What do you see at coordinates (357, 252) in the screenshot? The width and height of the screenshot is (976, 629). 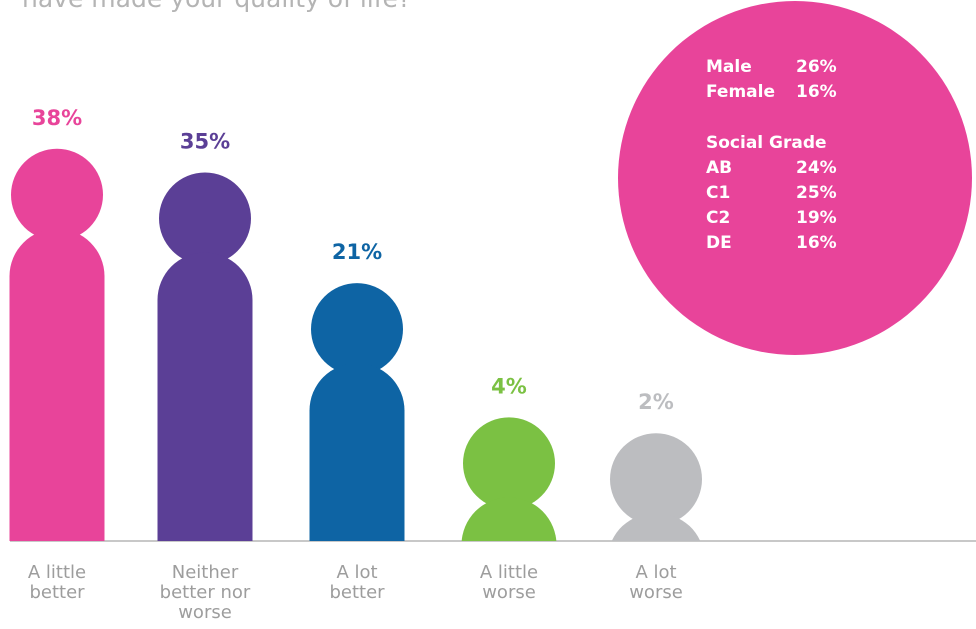 I see `value-label: 21%` at bounding box center [357, 252].